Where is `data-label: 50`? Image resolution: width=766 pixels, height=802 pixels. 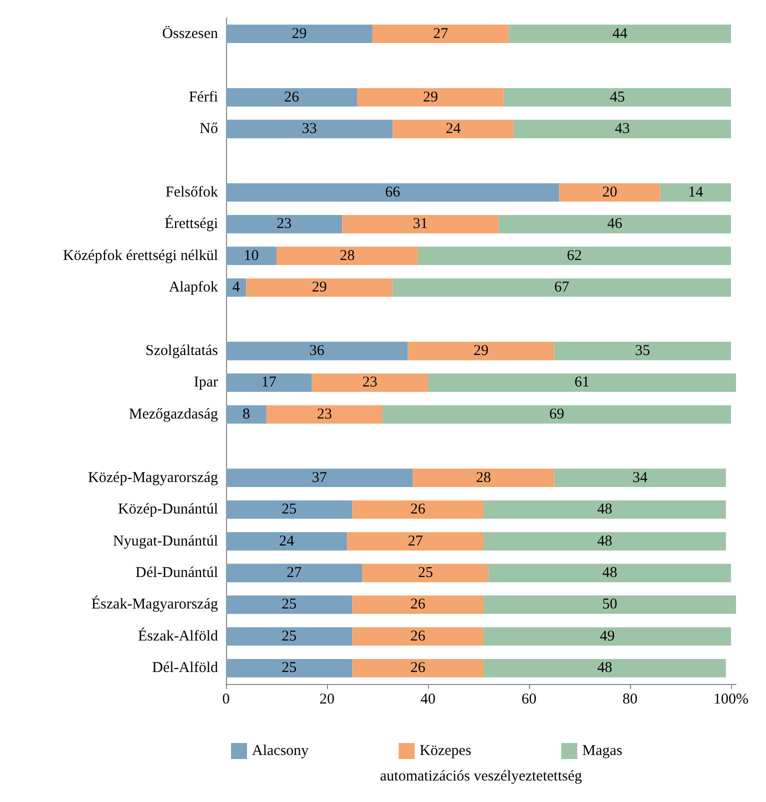
data-label: 50 is located at coordinates (610, 604).